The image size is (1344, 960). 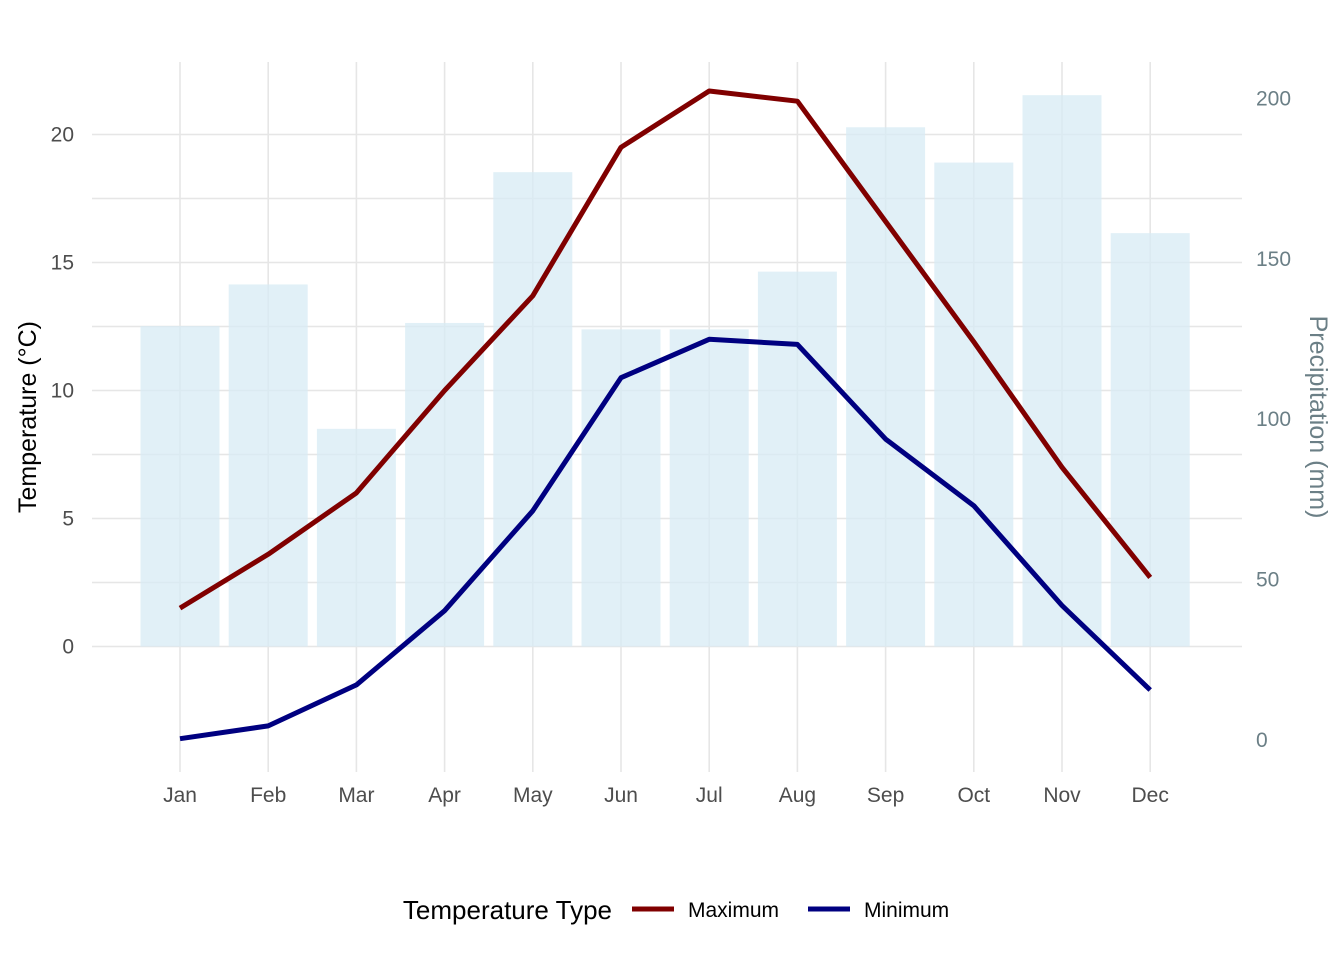 I want to click on x-tick-label: Oct, so click(x=973, y=795).